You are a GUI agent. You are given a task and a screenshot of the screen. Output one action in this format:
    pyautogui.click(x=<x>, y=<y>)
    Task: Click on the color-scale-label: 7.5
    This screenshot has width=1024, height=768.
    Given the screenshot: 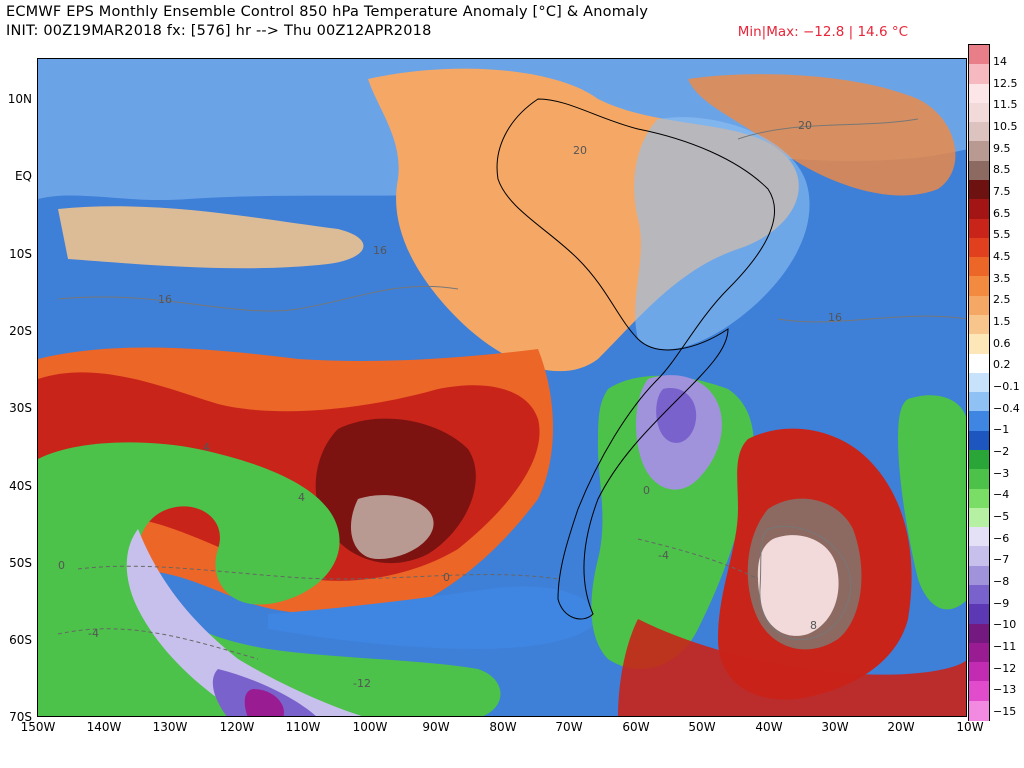 What is the action you would take?
    pyautogui.click(x=1002, y=191)
    